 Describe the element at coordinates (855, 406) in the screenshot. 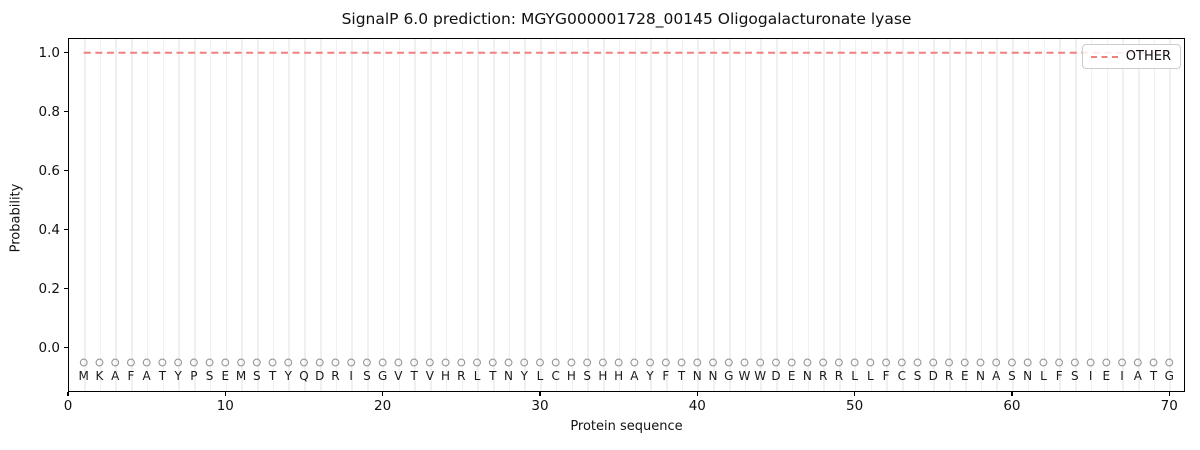

I see `x-tick-label: 50` at that location.